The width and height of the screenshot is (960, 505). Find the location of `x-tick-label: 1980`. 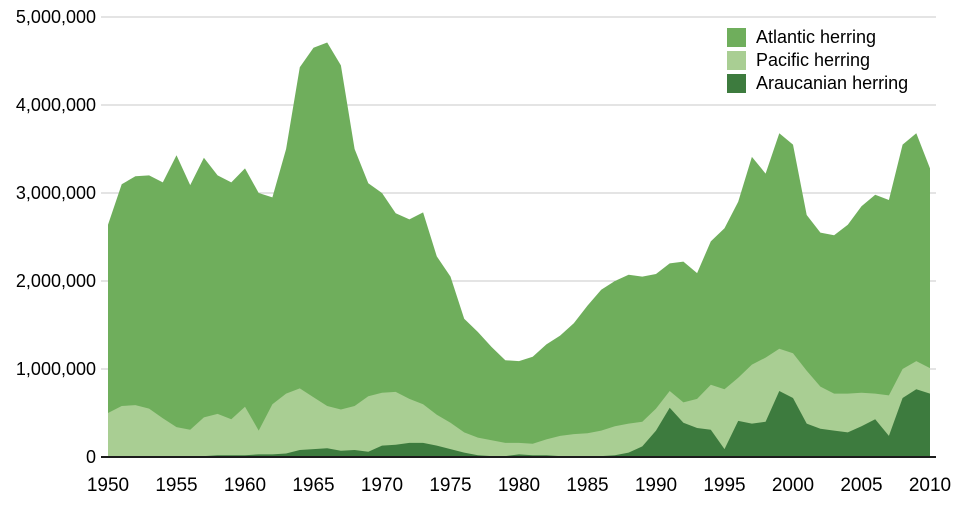

x-tick-label: 1980 is located at coordinates (519, 485).